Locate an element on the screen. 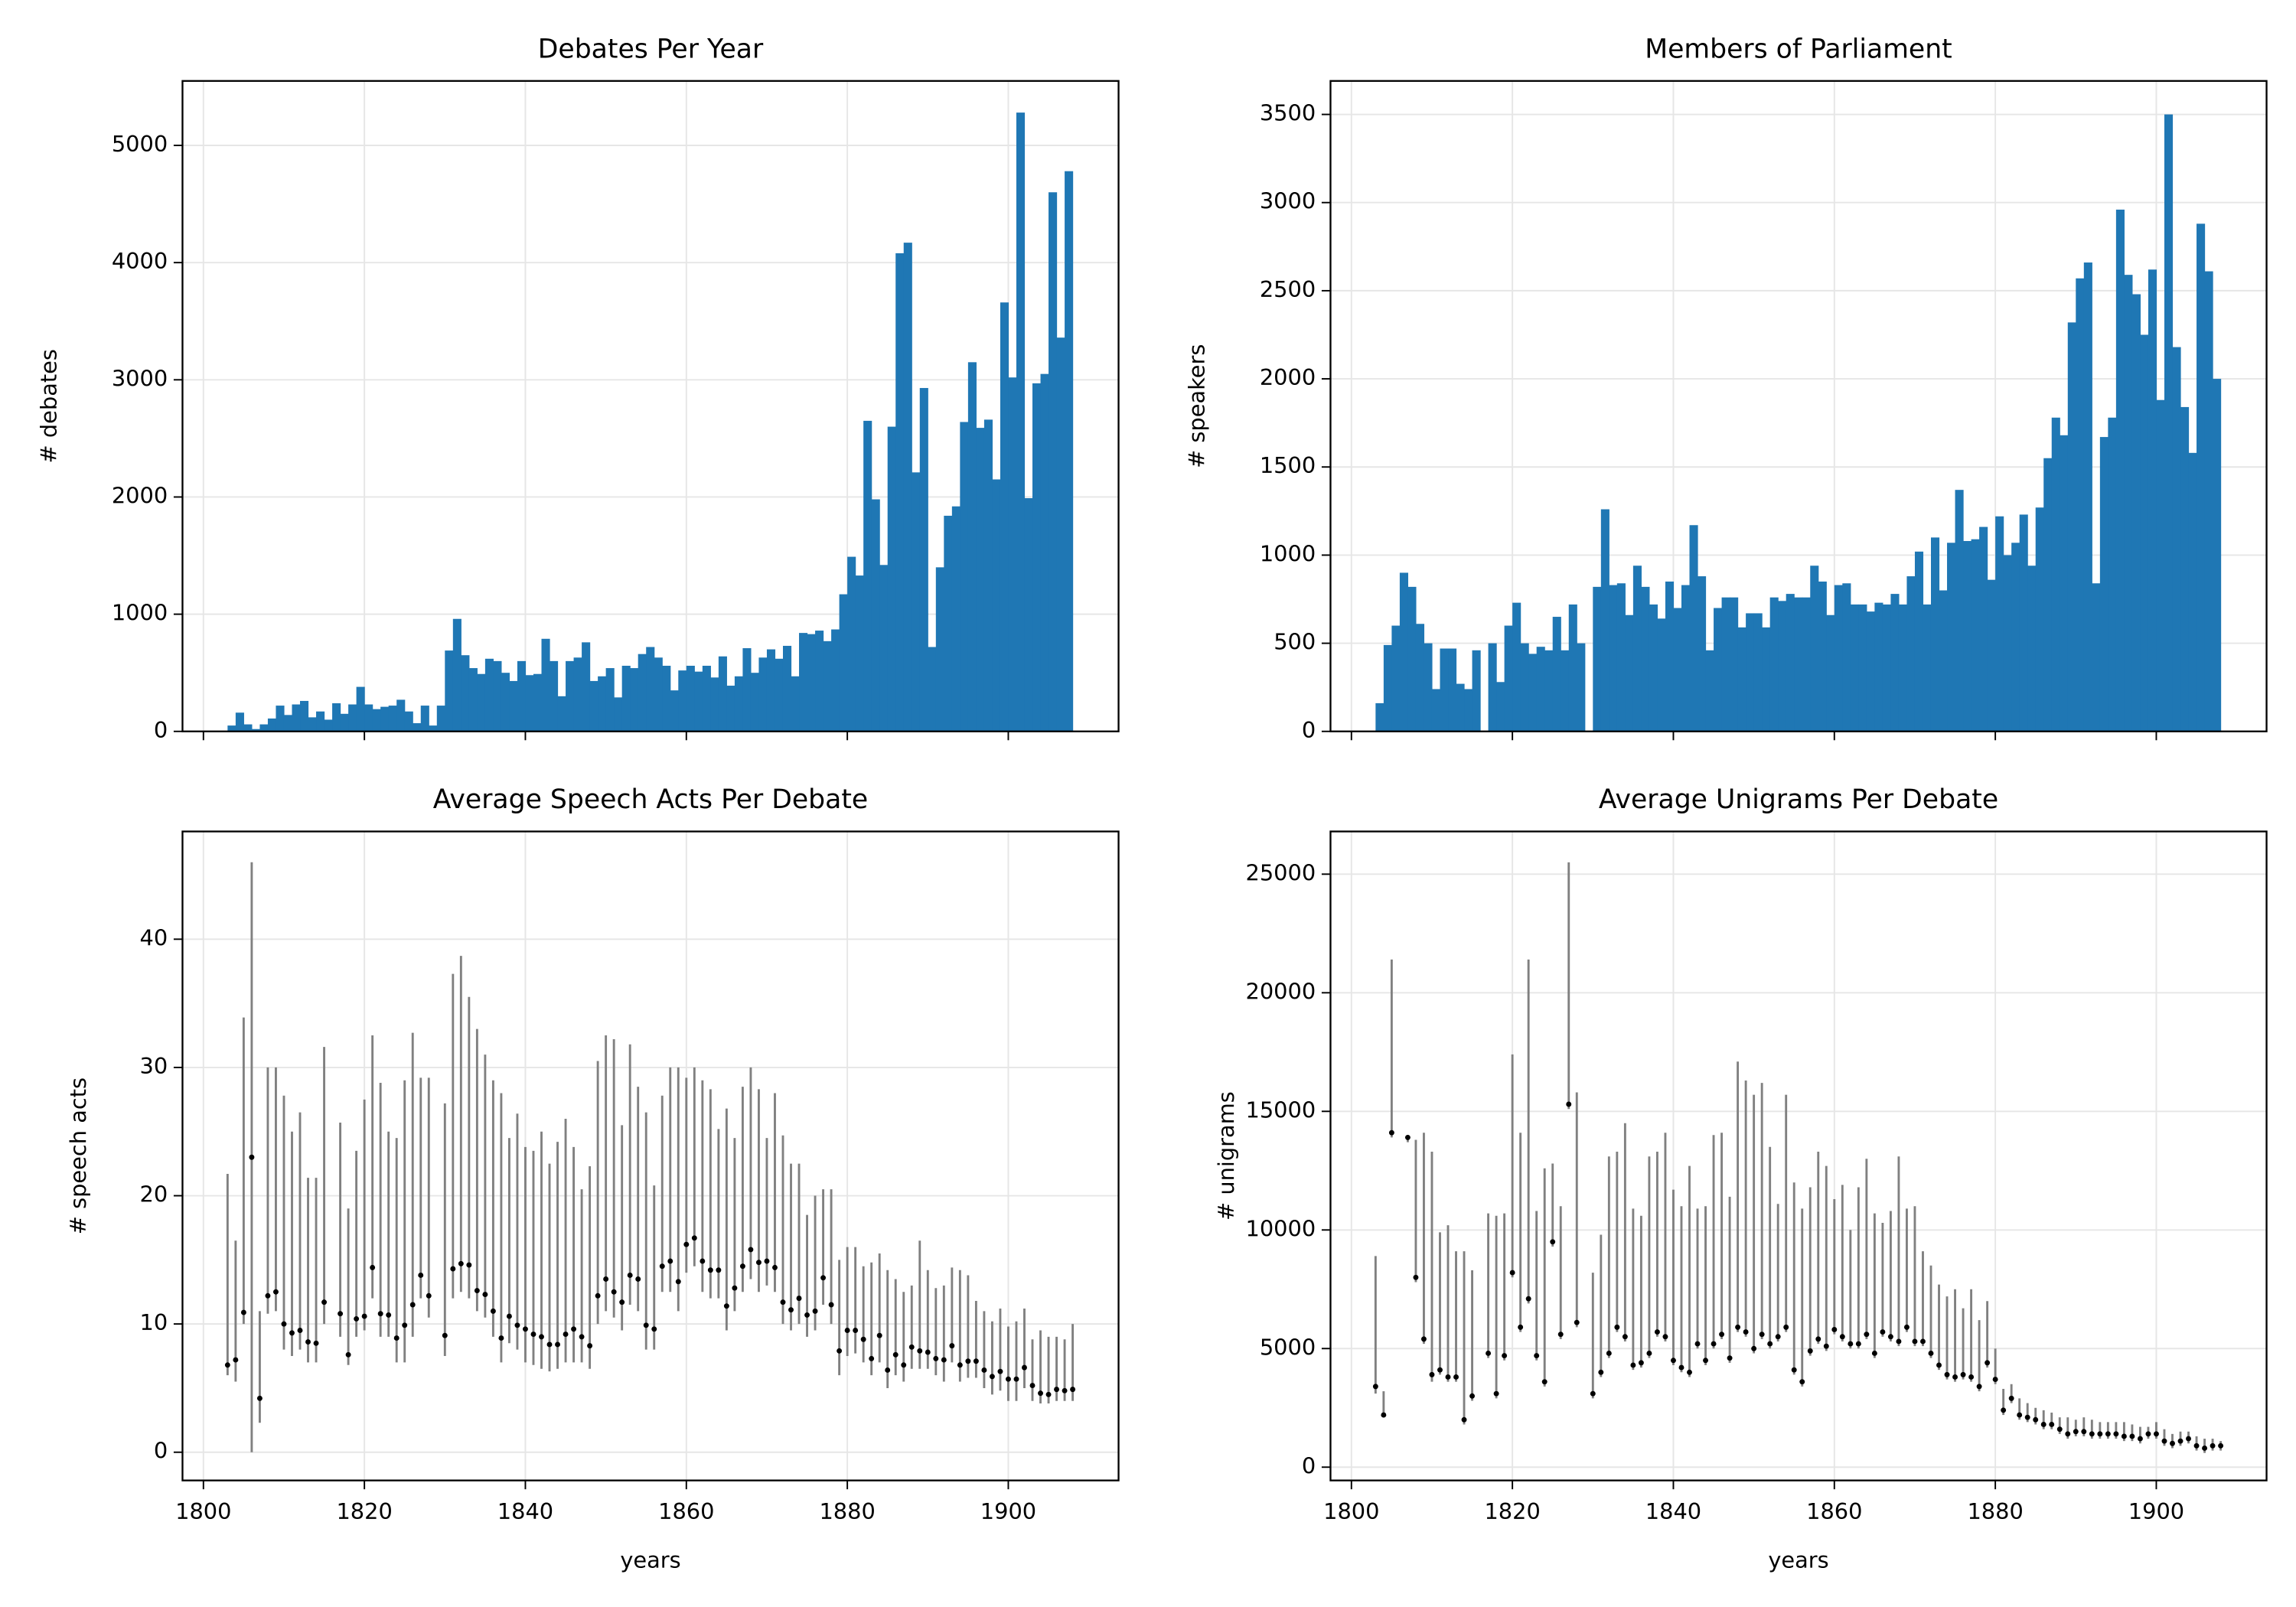 Image resolution: width=2296 pixels, height=1607 pixels. y-tick-label: 30 is located at coordinates (154, 1066).